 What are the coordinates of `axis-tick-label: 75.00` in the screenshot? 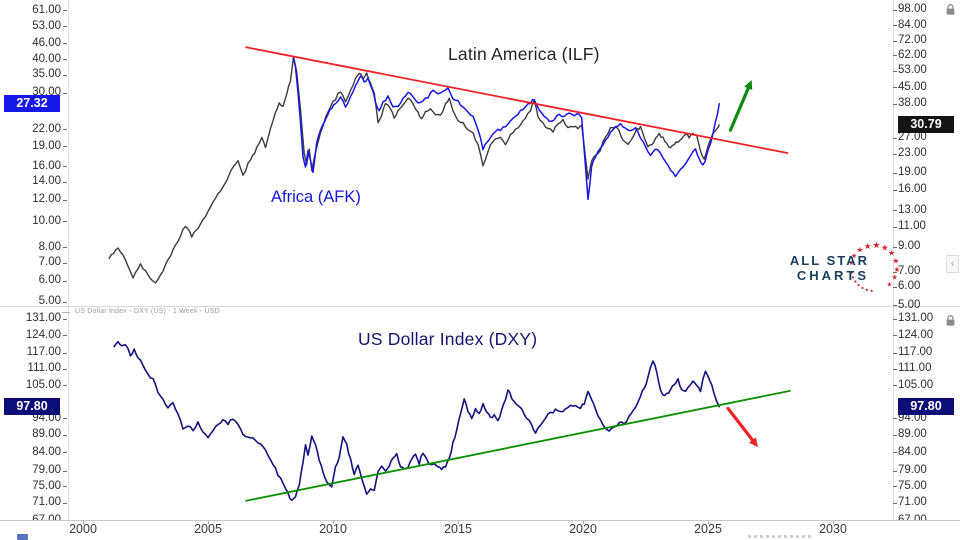 It's located at (912, 485).